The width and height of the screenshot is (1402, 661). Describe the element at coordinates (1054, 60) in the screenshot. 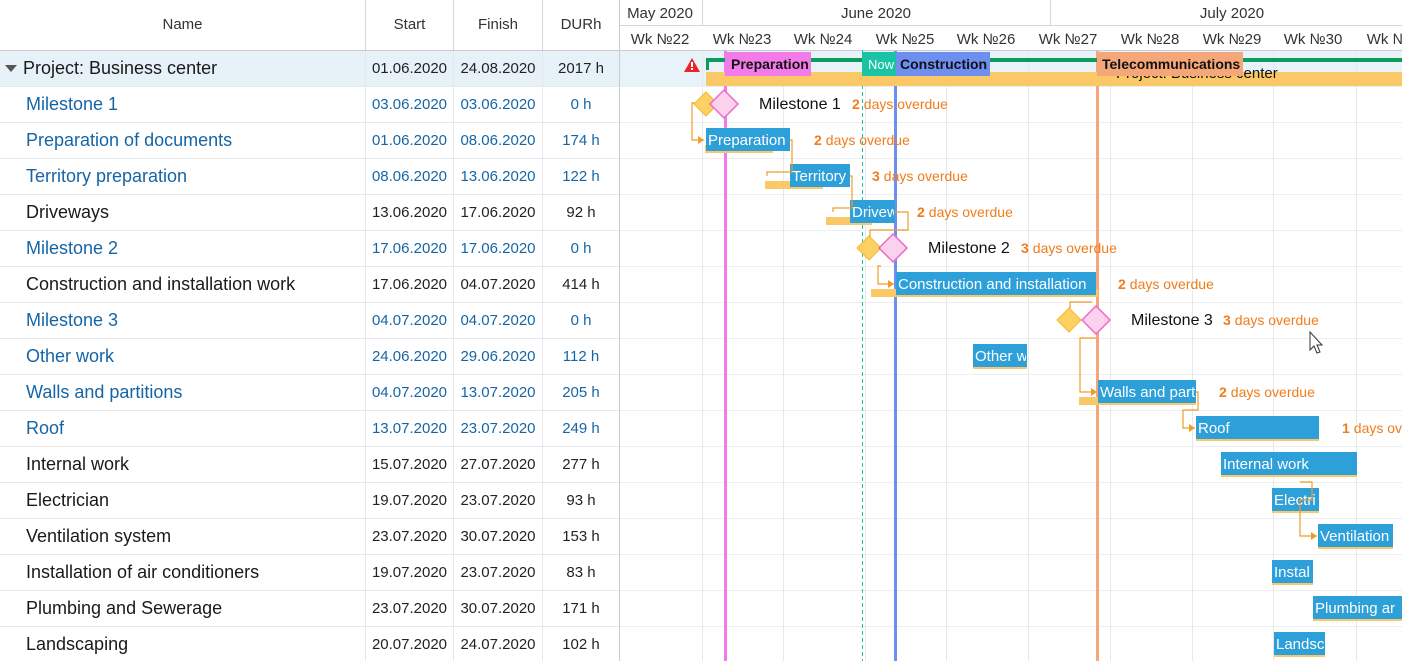

I see `project-summary-bar` at that location.